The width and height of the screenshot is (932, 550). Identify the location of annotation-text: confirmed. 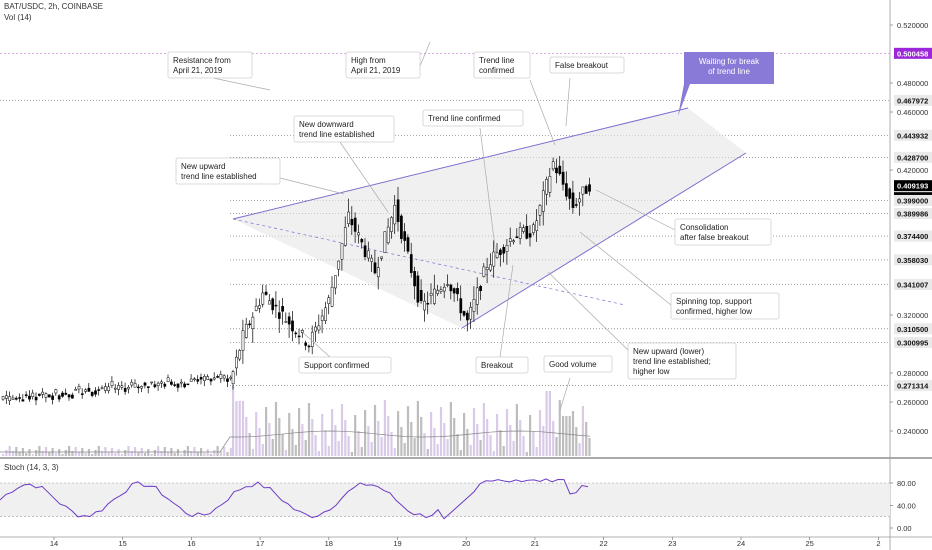
(496, 70).